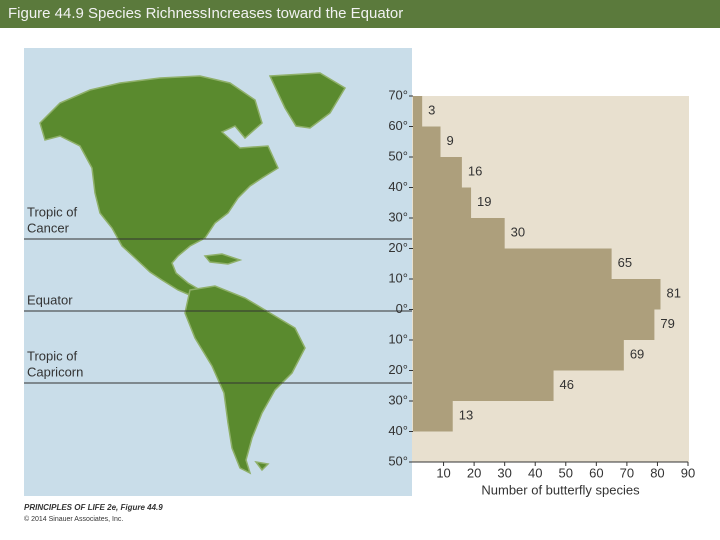 This screenshot has height=540, width=720. Describe the element at coordinates (73, 519) in the screenshot. I see `credit-copyright: © 2014 Sinauer Associates, Inc.` at that location.